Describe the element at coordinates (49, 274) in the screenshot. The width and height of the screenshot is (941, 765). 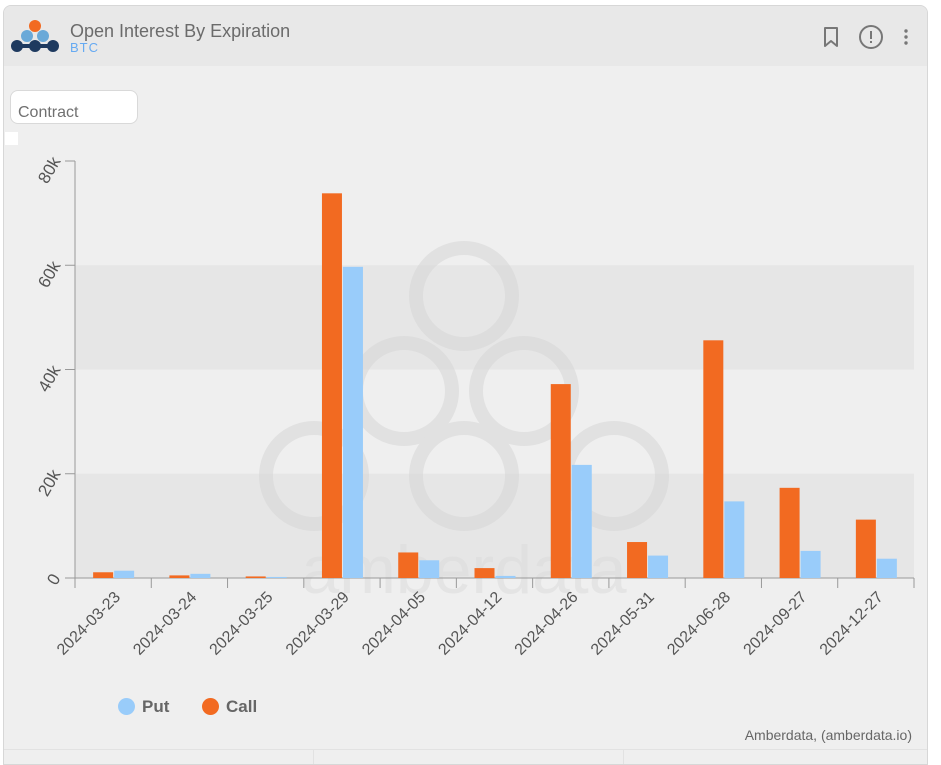
I see `y-tick-label: 60k` at that location.